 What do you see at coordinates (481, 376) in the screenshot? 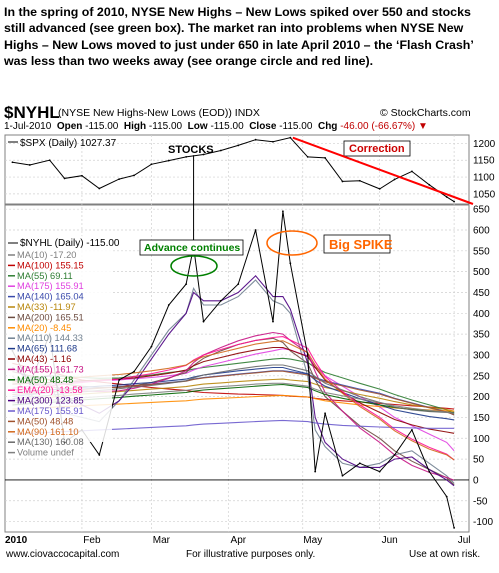
I see `nyhl-y-tick-8: 250` at bounding box center [481, 376].